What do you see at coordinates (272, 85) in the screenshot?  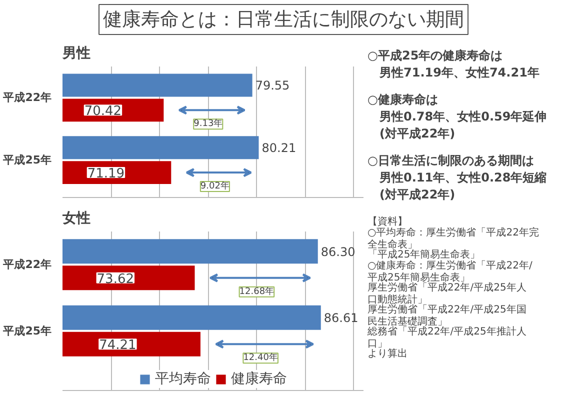 I see `data-label: 79.55` at bounding box center [272, 85].